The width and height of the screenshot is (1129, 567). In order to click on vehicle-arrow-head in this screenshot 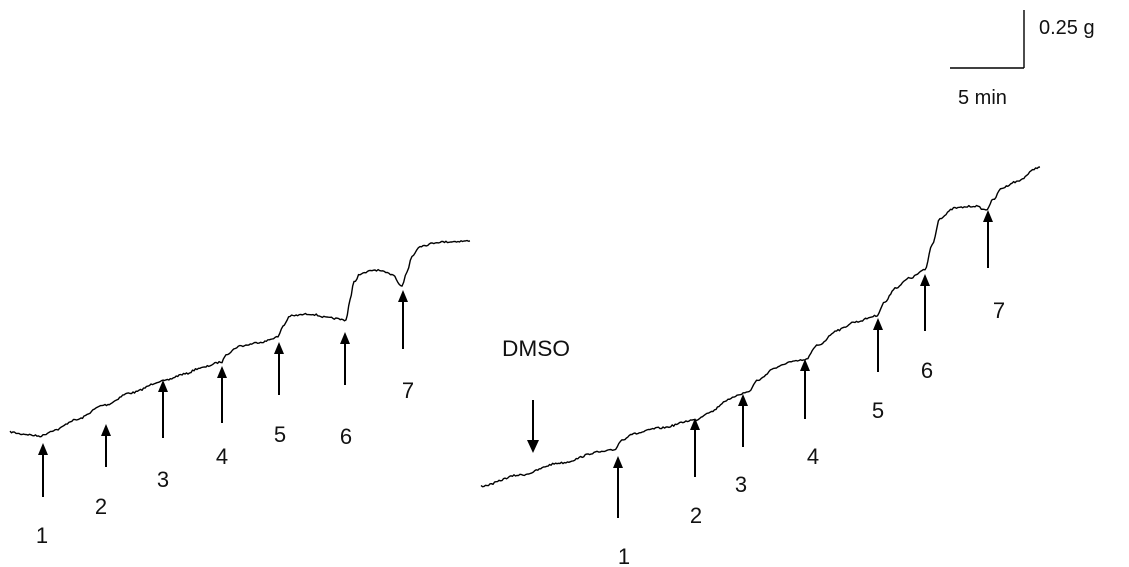, I will do `click(533, 446)`.